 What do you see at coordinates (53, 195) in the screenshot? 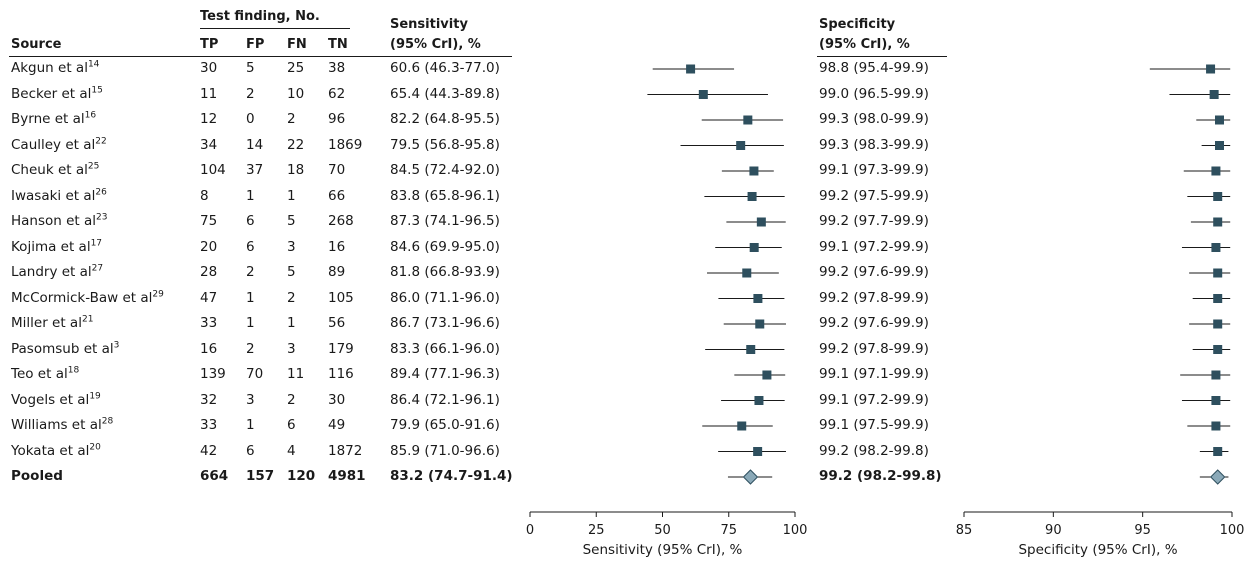
I see `source-name: Iwasaki et al` at bounding box center [53, 195].